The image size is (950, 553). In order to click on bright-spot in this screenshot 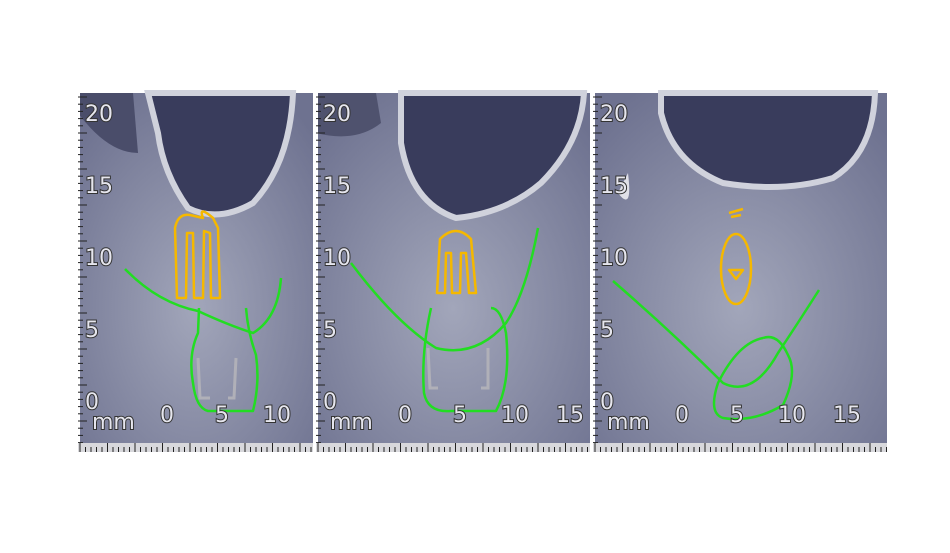, I will do `click(624, 186)`.